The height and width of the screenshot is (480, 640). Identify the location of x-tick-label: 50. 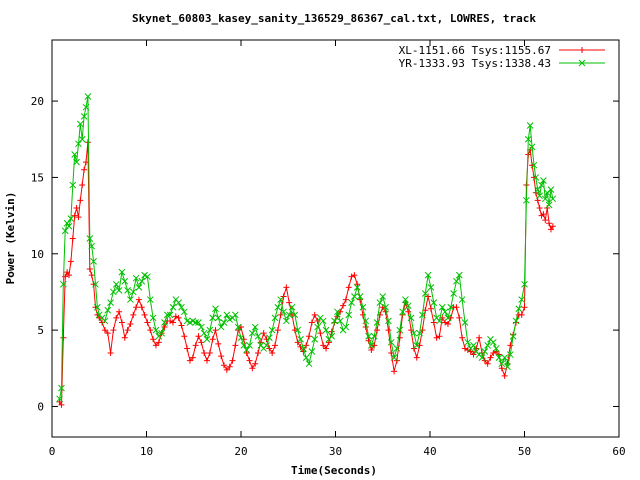
(524, 451).